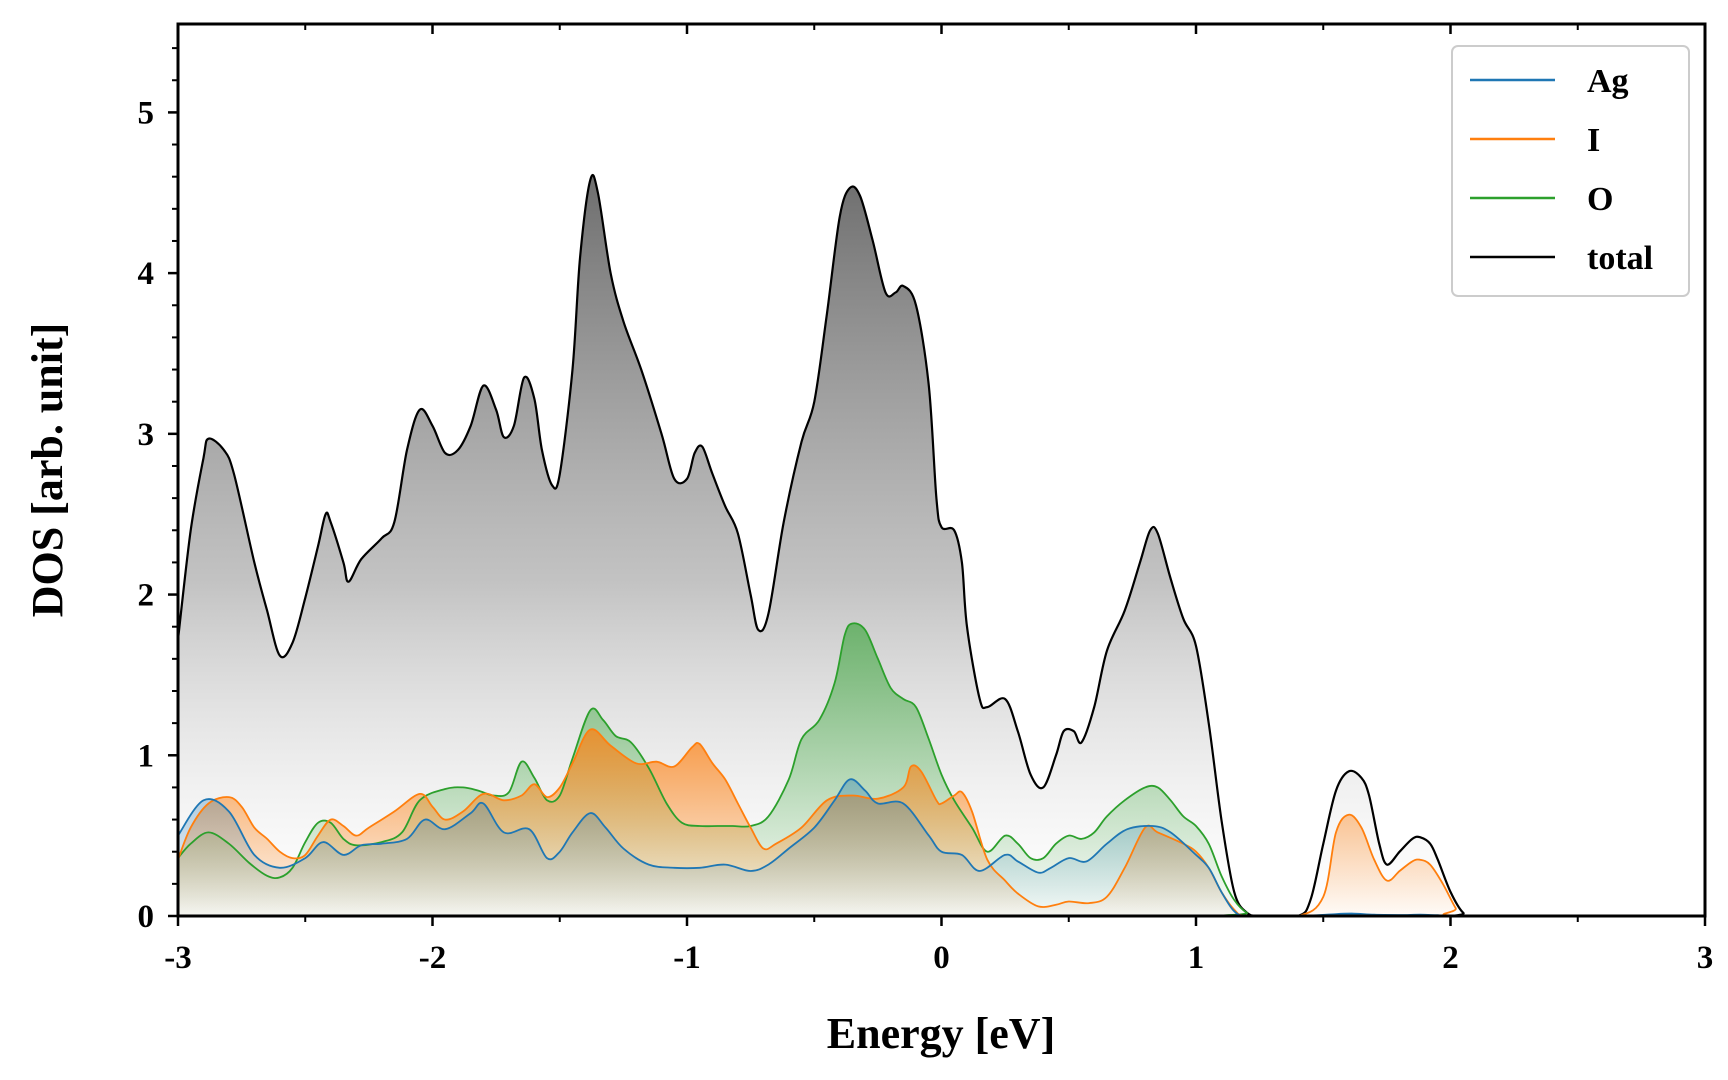 The height and width of the screenshot is (1080, 1728). I want to click on x-tick-label: -1, so click(687, 958).